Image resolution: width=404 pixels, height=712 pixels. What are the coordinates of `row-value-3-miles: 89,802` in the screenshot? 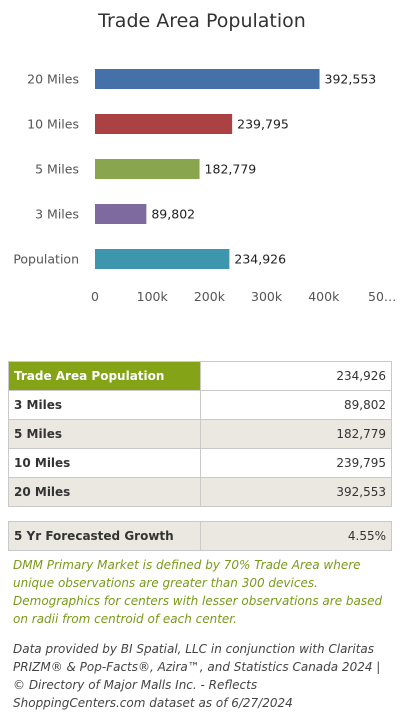 It's located at (296, 405).